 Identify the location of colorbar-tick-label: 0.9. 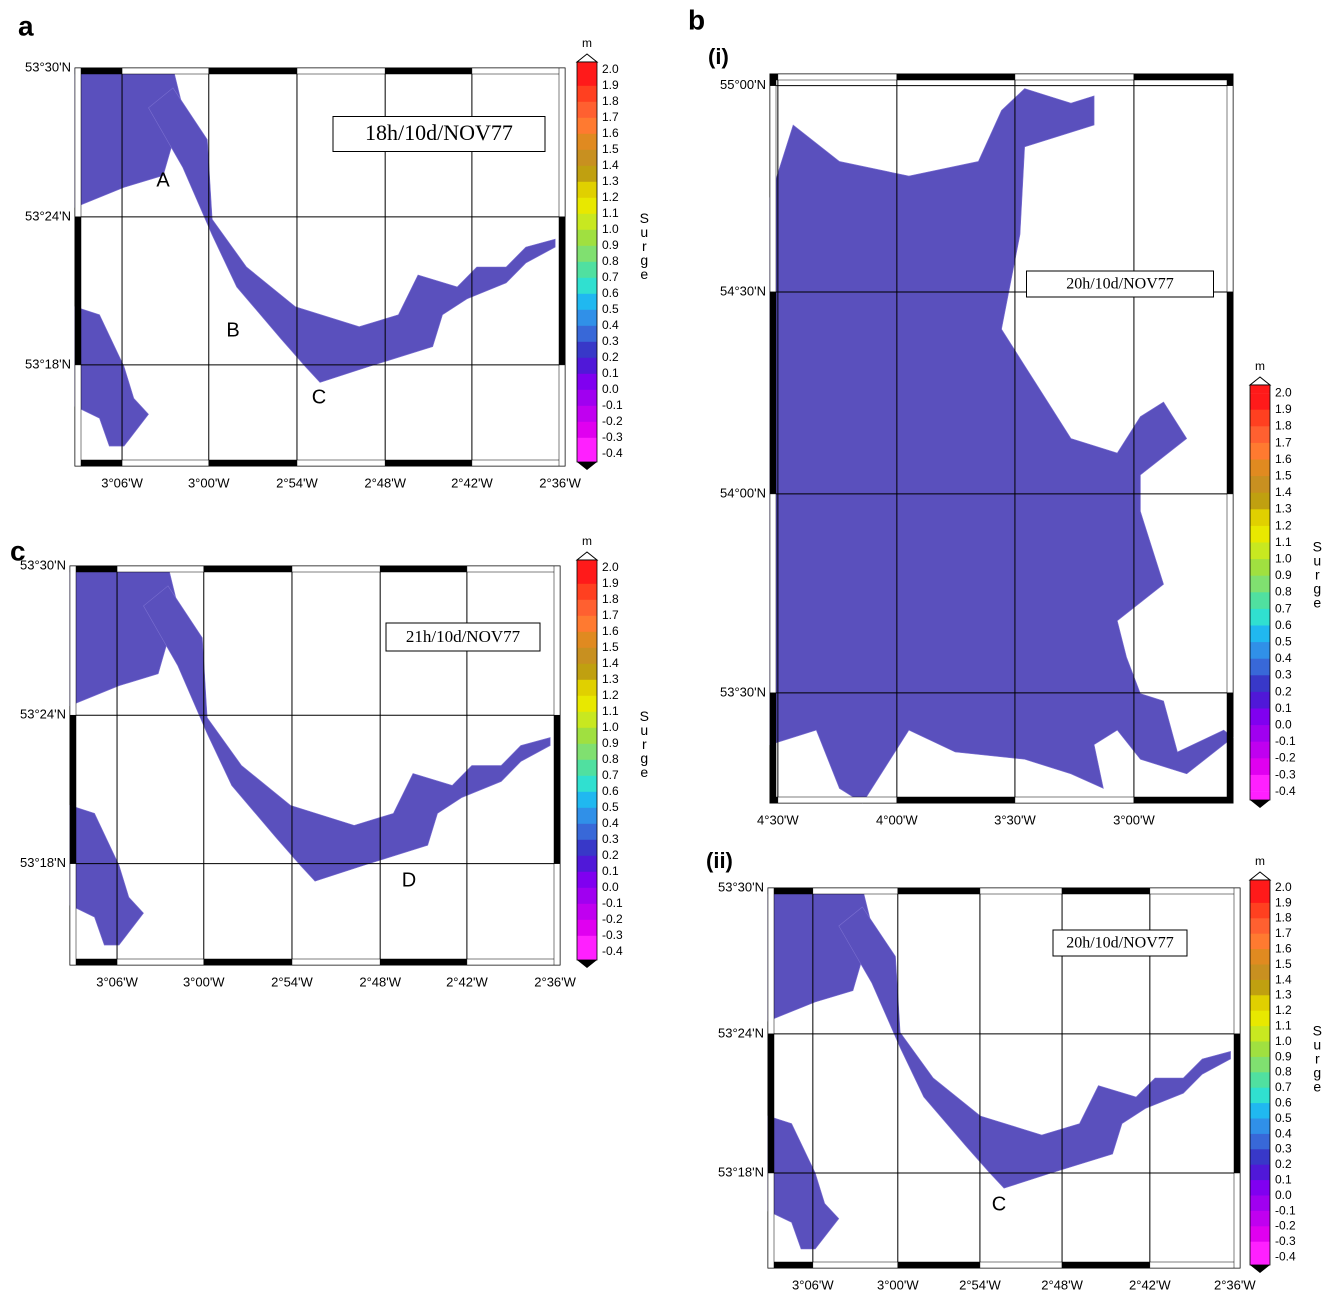
(1283, 575).